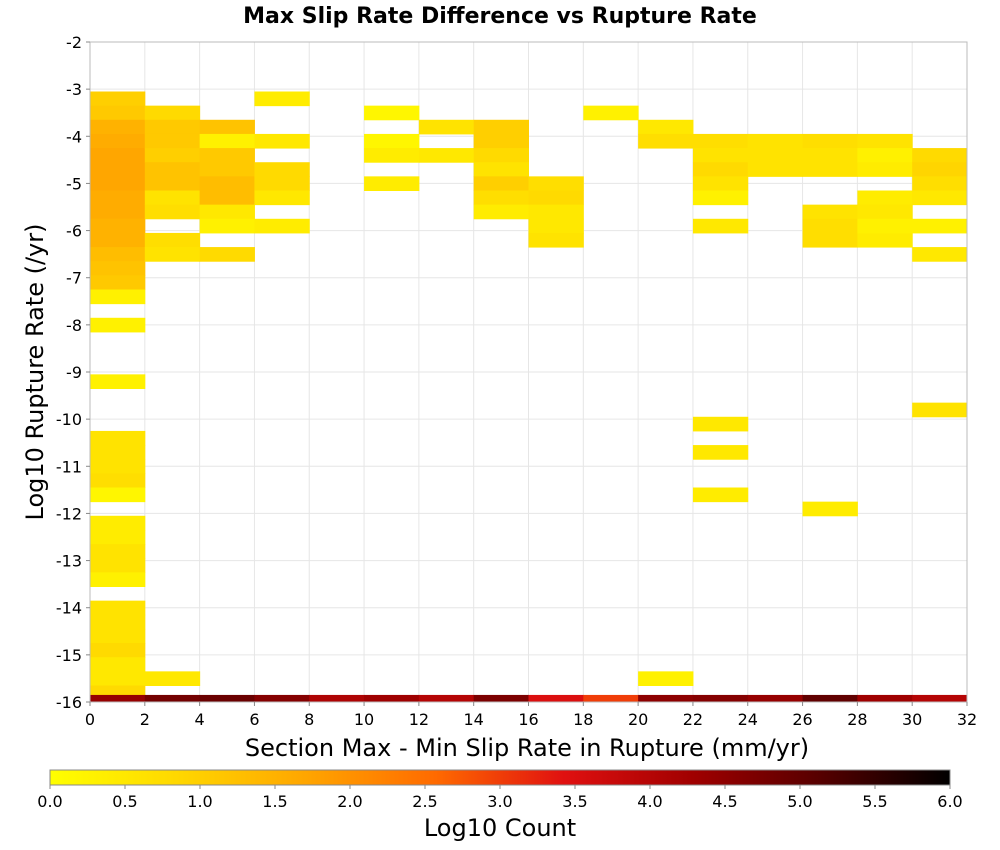  Describe the element at coordinates (583, 719) in the screenshot. I see `x-tick-label: 18` at that location.